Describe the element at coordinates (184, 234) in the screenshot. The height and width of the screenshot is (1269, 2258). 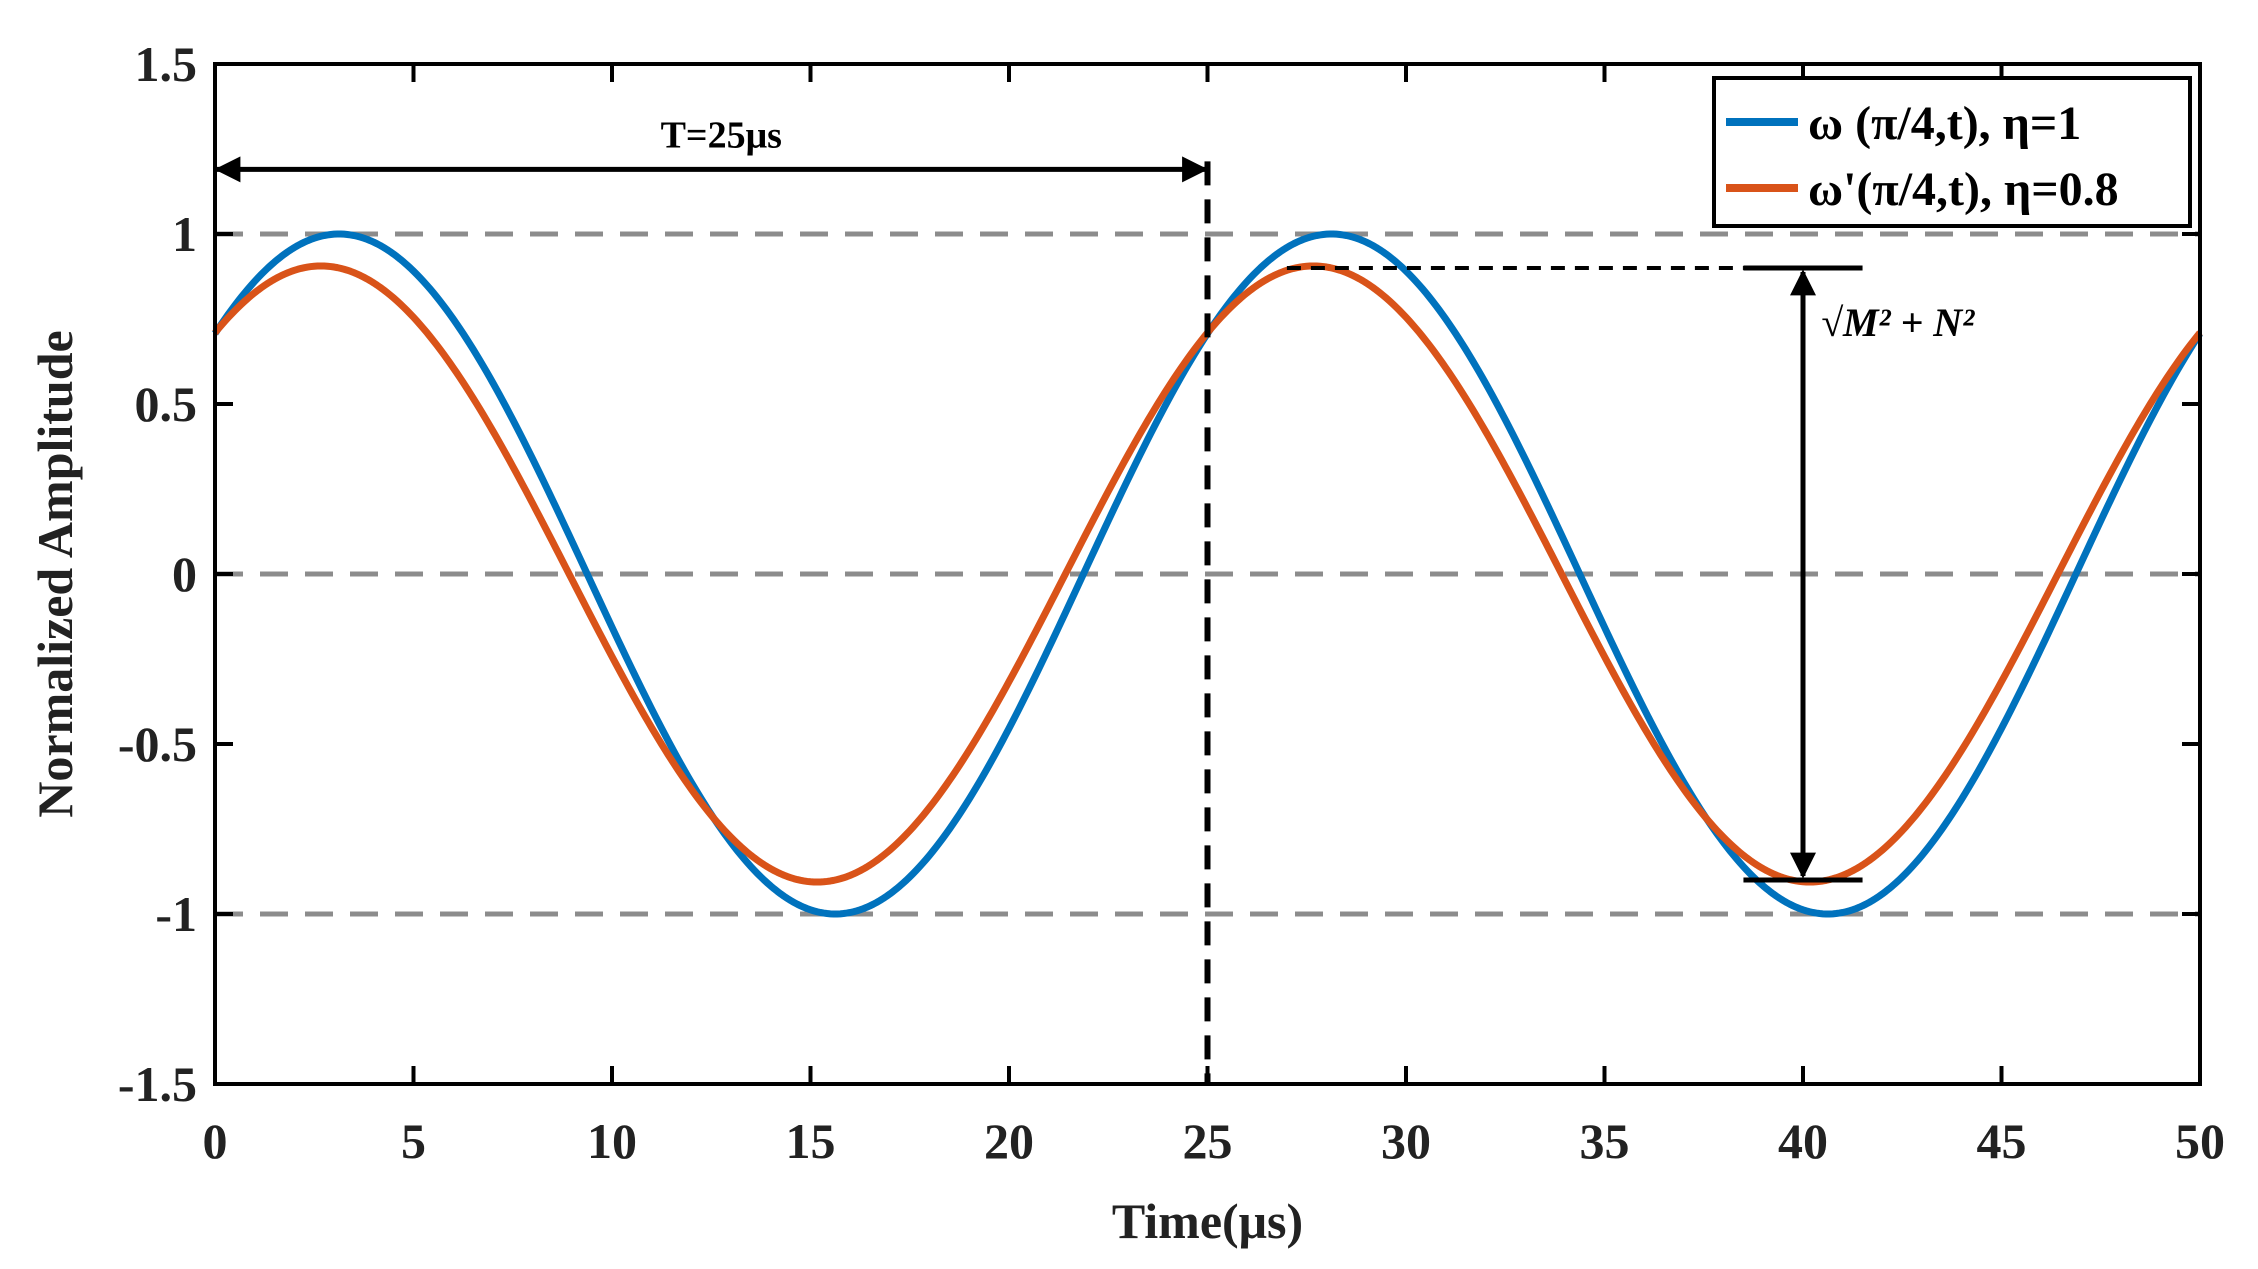
I see `y-tick-label: 1` at that location.